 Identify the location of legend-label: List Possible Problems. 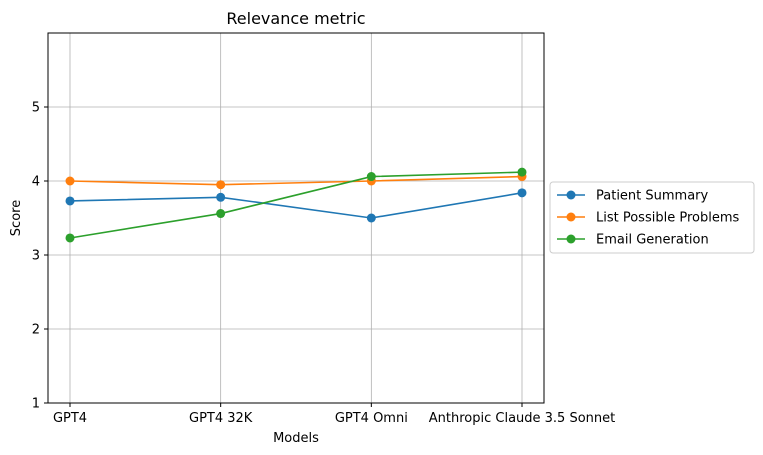
(667, 218).